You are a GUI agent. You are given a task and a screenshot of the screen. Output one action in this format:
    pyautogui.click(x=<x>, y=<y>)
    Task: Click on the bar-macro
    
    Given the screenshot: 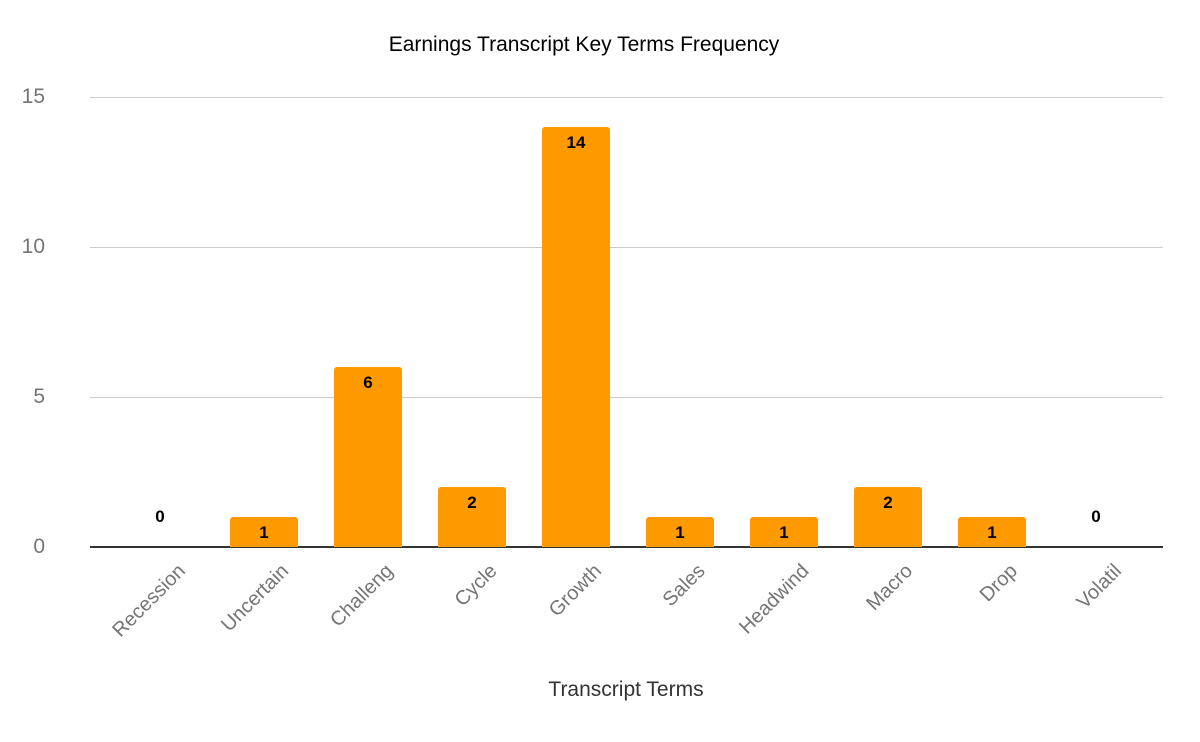 What is the action you would take?
    pyautogui.click(x=888, y=517)
    